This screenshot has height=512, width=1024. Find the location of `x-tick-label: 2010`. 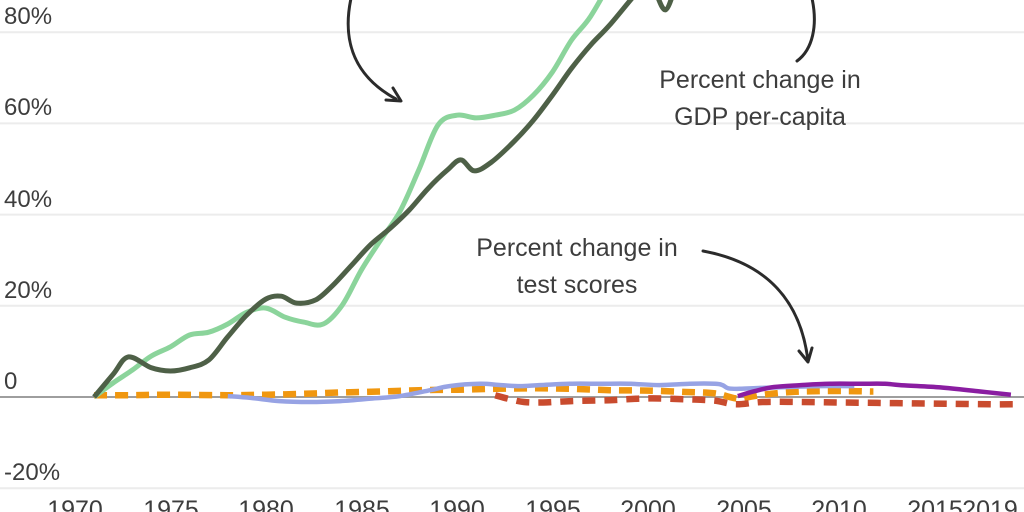

x-tick-label: 2010 is located at coordinates (839, 504).